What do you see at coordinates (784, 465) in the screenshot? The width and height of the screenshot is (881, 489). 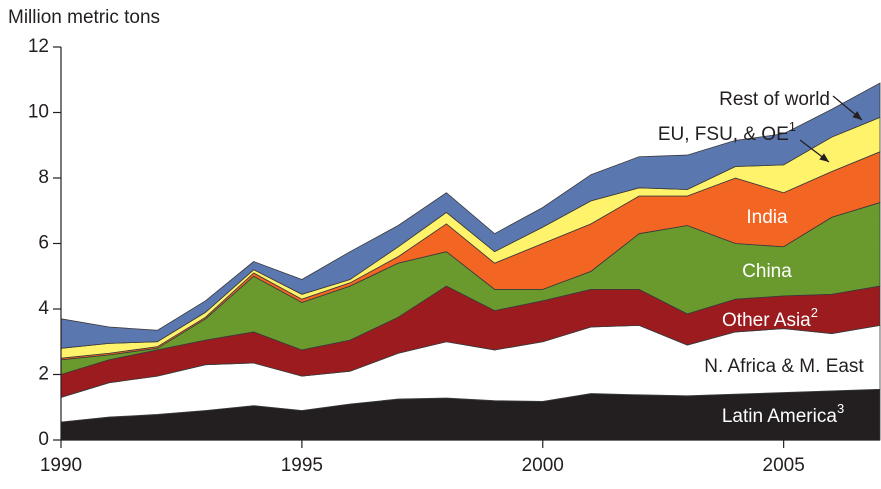 I see `x-tick-label: 2005` at bounding box center [784, 465].